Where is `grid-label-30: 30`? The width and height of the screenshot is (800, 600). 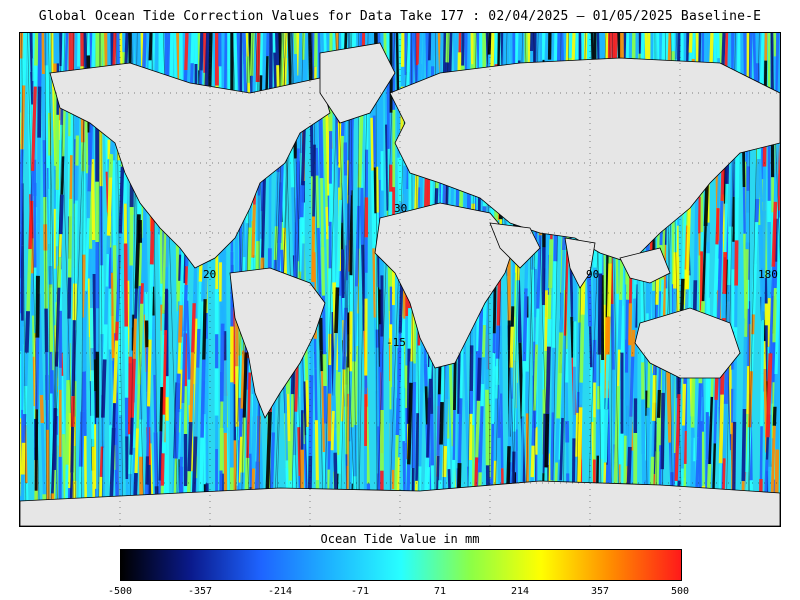
grid-label-30: 30 is located at coordinates (401, 208).